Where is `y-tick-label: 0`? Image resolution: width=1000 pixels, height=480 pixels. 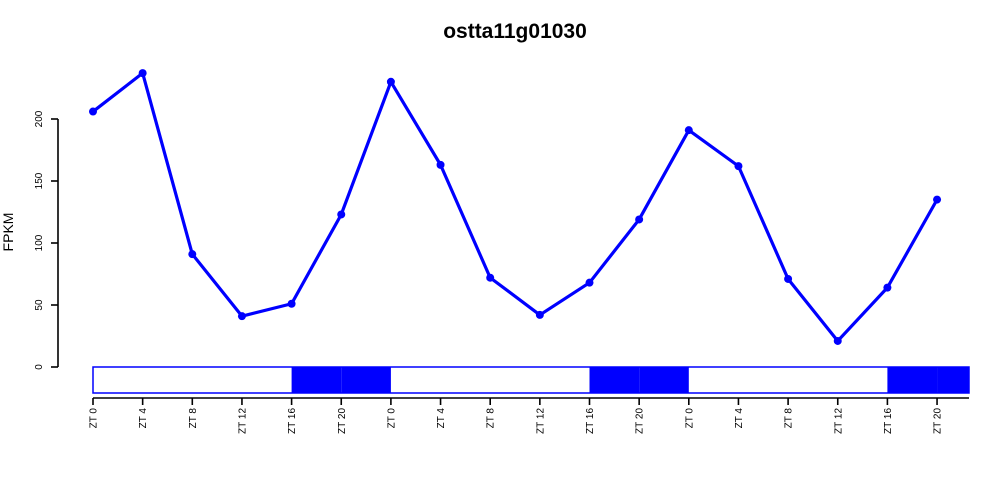
y-tick-label: 0 is located at coordinates (39, 367).